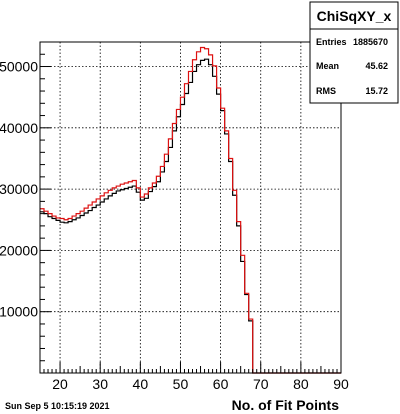 The image size is (400, 414). Describe the element at coordinates (141, 384) in the screenshot. I see `x-tick-label: 40` at that location.